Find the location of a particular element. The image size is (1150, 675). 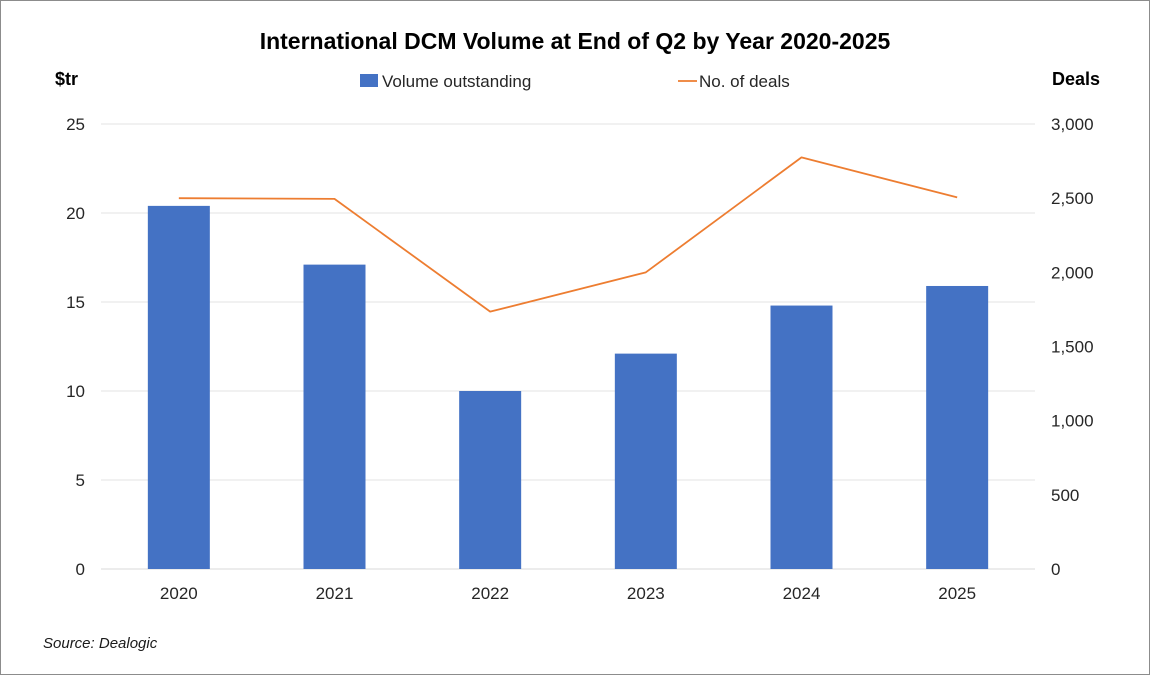

bar-volume-2023 is located at coordinates (645, 461).